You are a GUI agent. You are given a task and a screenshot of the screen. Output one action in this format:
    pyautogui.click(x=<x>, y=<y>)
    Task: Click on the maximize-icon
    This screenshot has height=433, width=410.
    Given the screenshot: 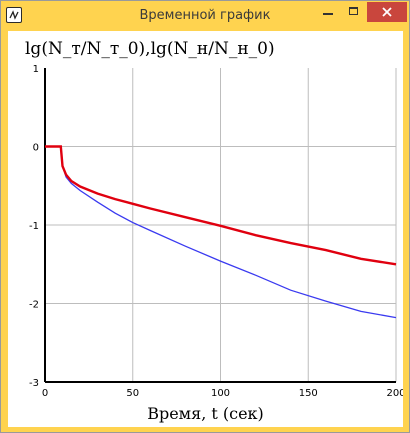 What is the action you would take?
    pyautogui.click(x=353, y=11)
    